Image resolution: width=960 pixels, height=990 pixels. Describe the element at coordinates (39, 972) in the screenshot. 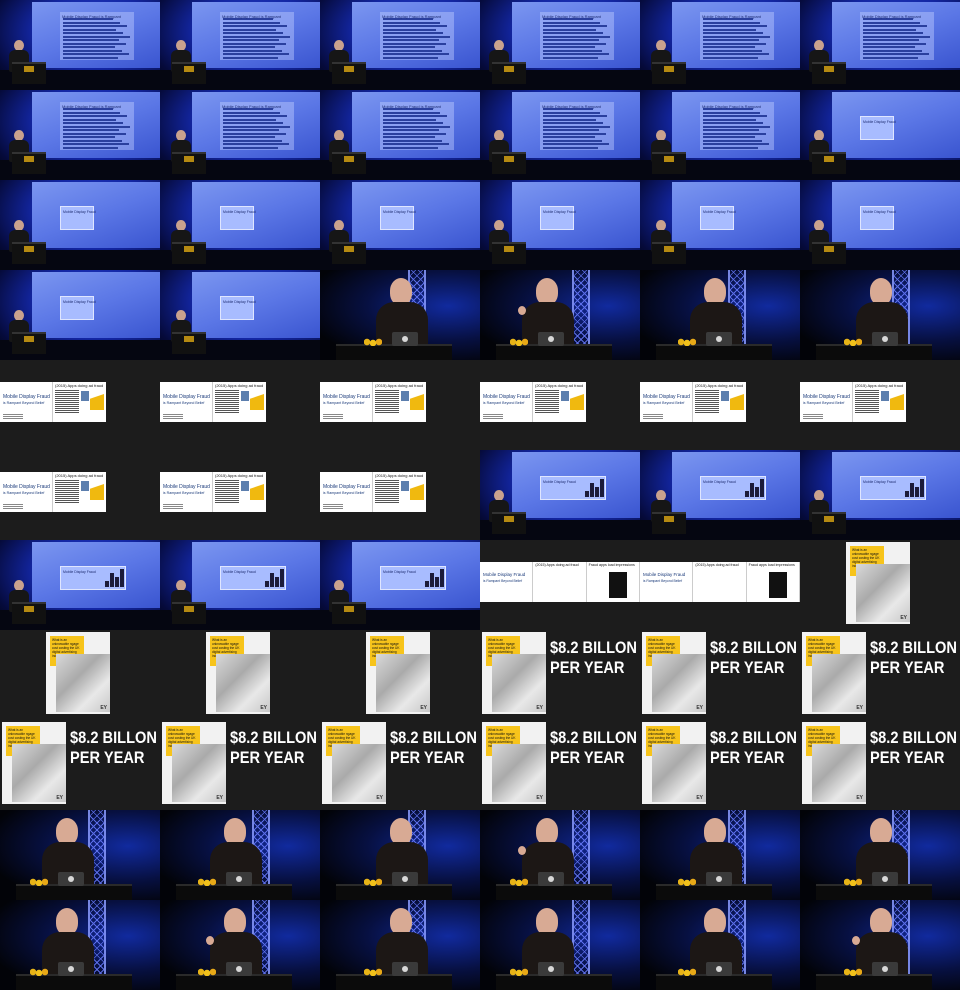

I see `rubber-ducks` at that location.